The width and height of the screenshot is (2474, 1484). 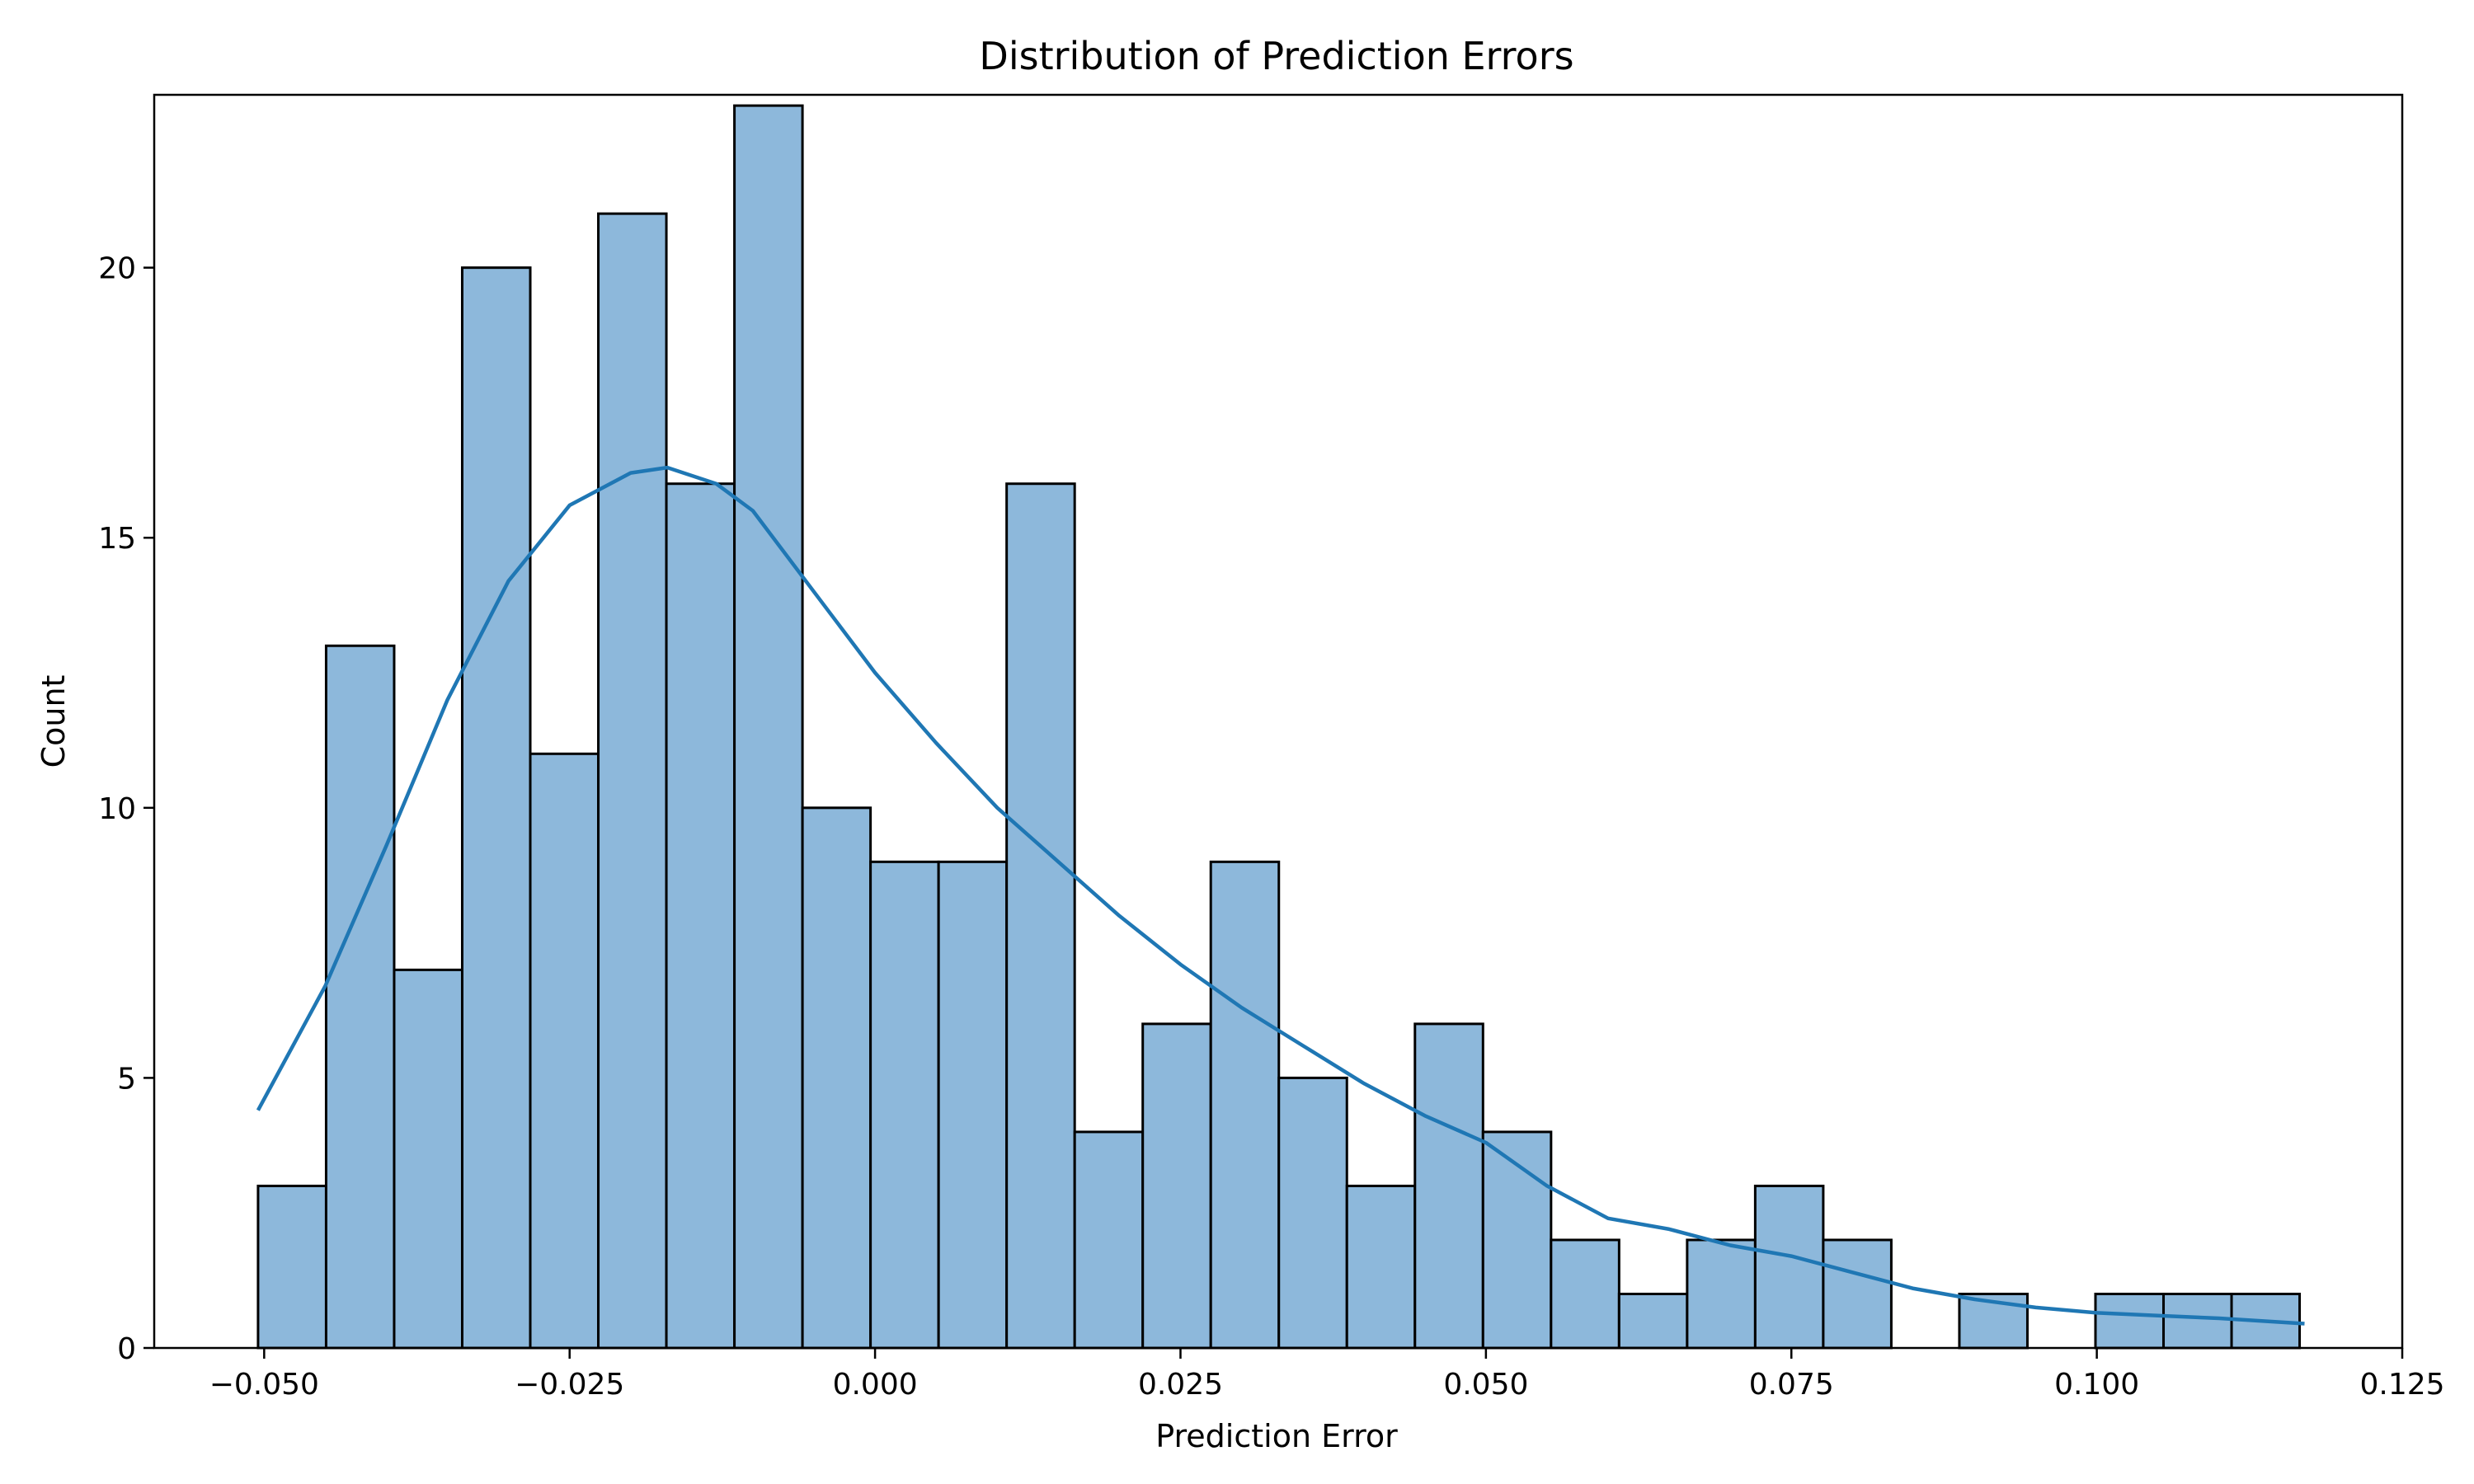 What do you see at coordinates (875, 1385) in the screenshot?
I see `x-tick-label: 0.000` at bounding box center [875, 1385].